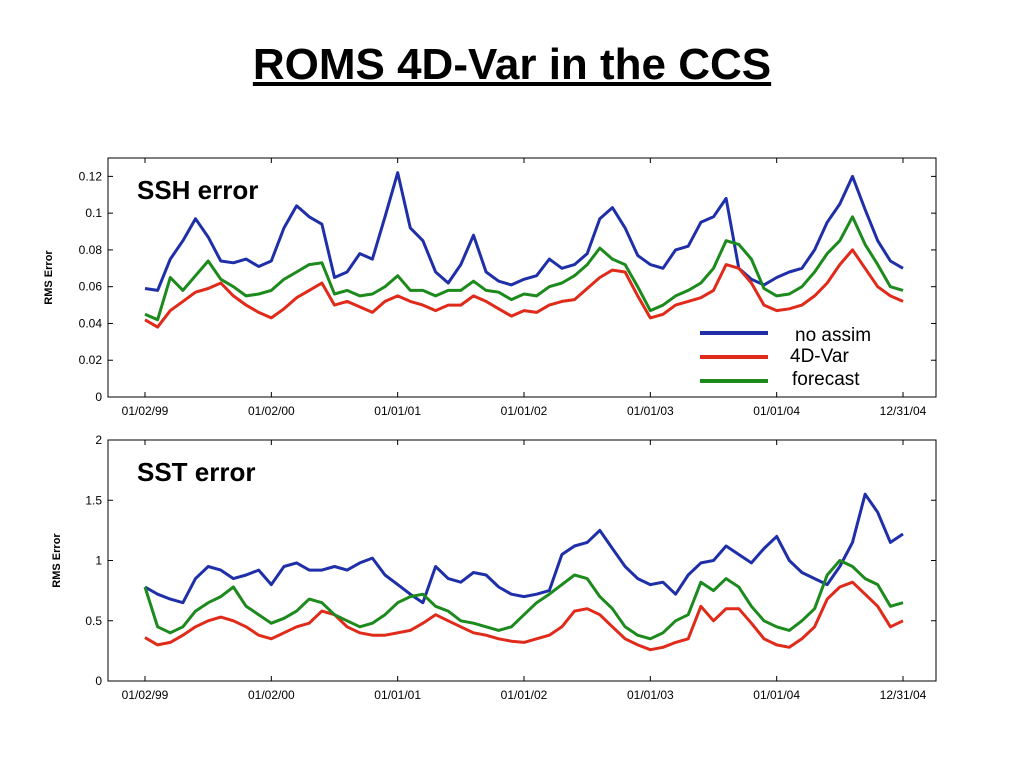  Describe the element at coordinates (826, 379) in the screenshot. I see `legend-label: forecast` at that location.